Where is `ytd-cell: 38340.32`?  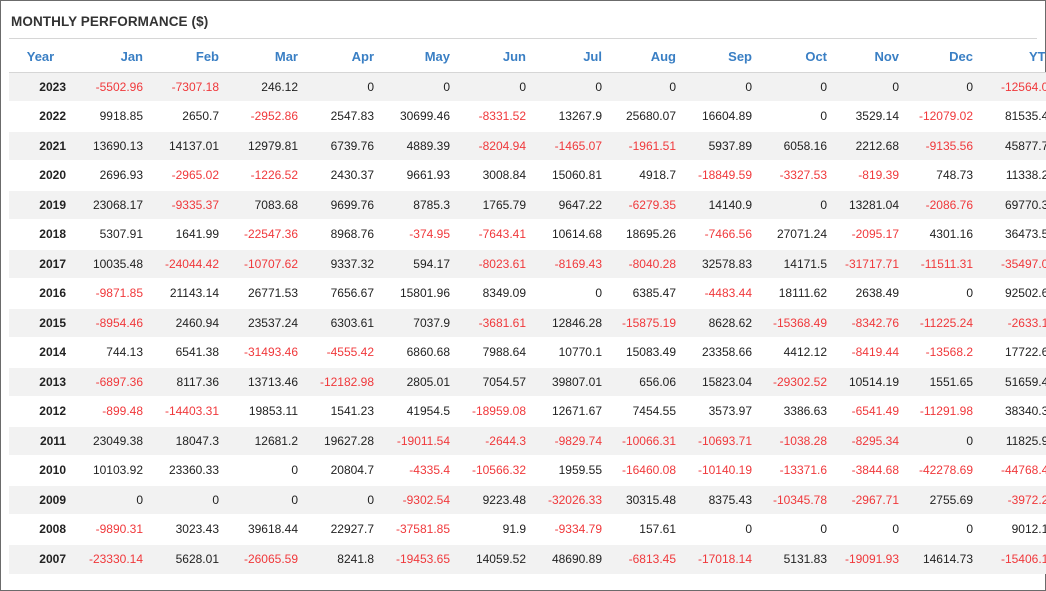 ytd-cell: 38340.32 is located at coordinates (1013, 411).